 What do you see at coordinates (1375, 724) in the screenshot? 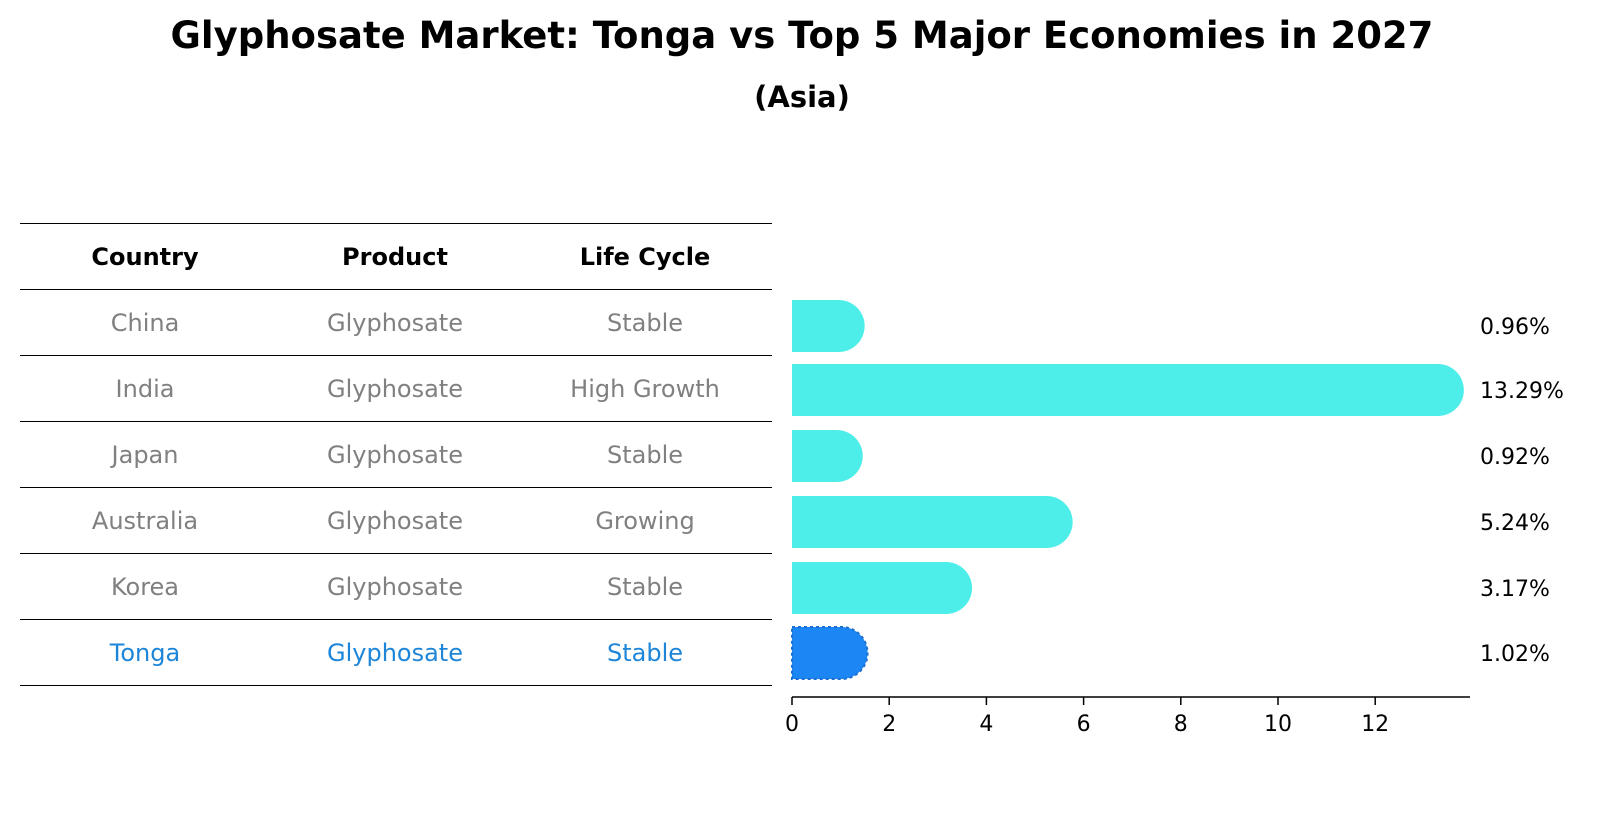
I see `x-tick-label: 12` at bounding box center [1375, 724].